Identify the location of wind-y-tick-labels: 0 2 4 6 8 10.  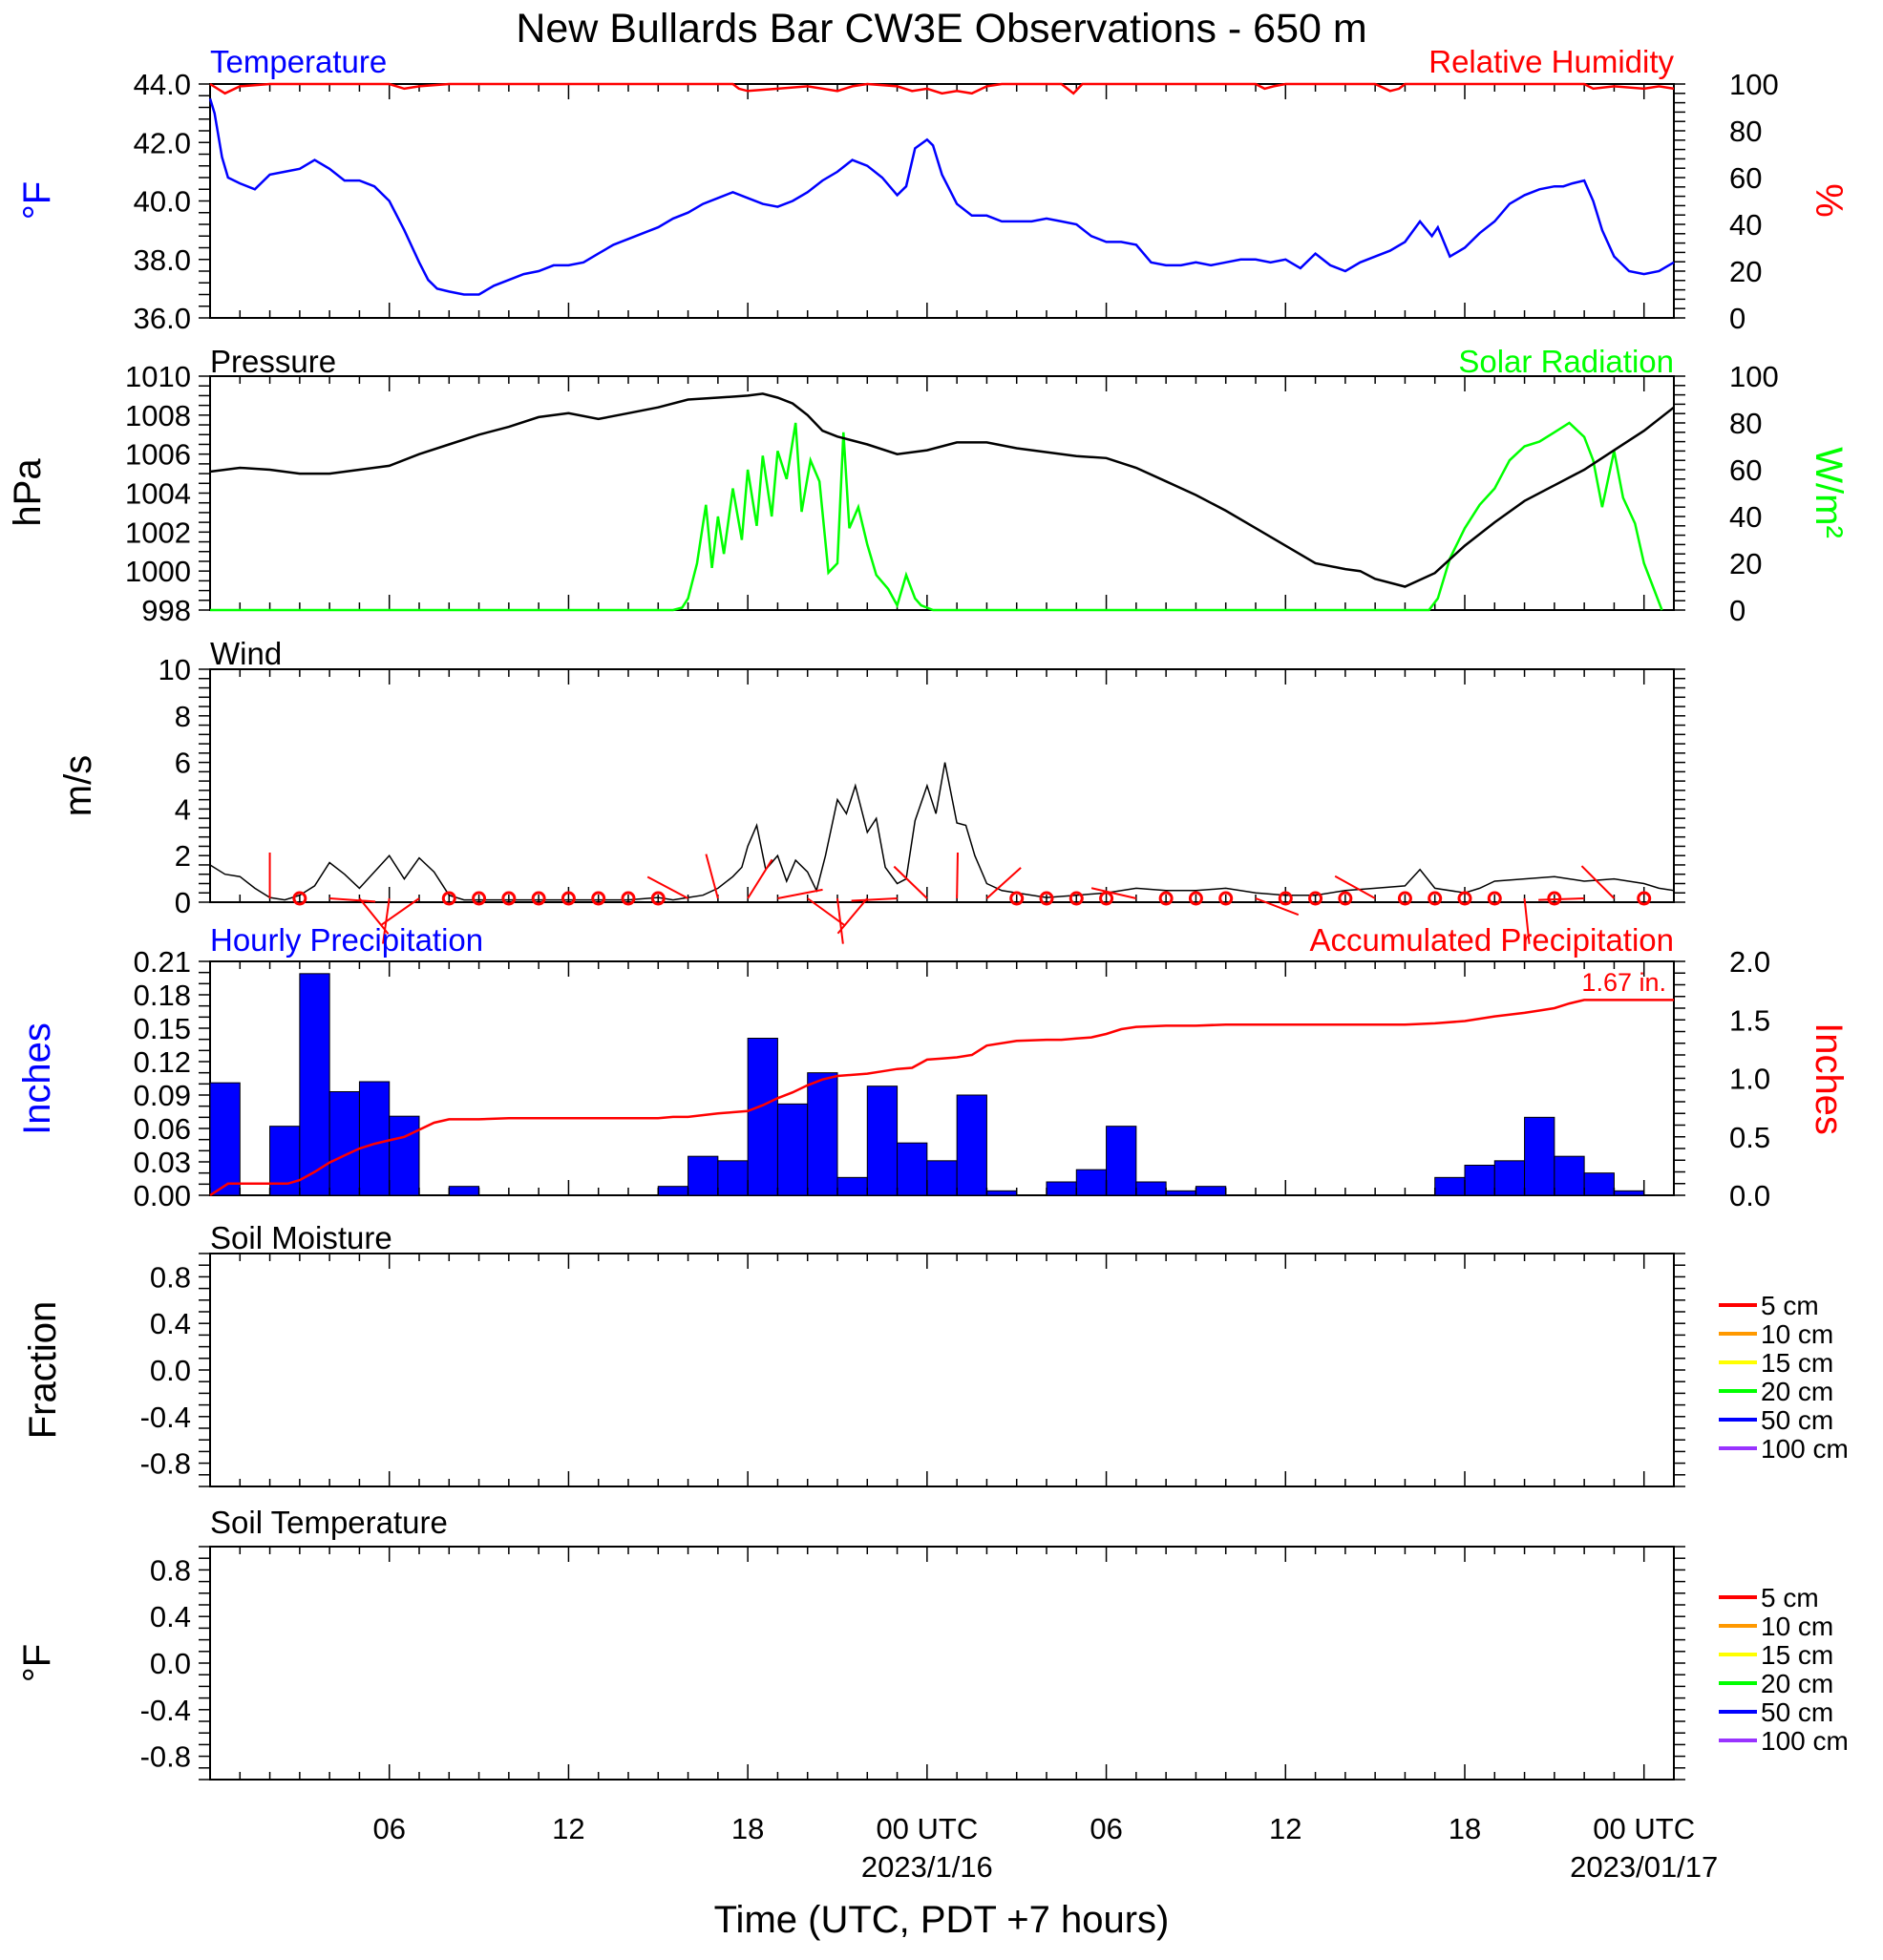
(175, 786).